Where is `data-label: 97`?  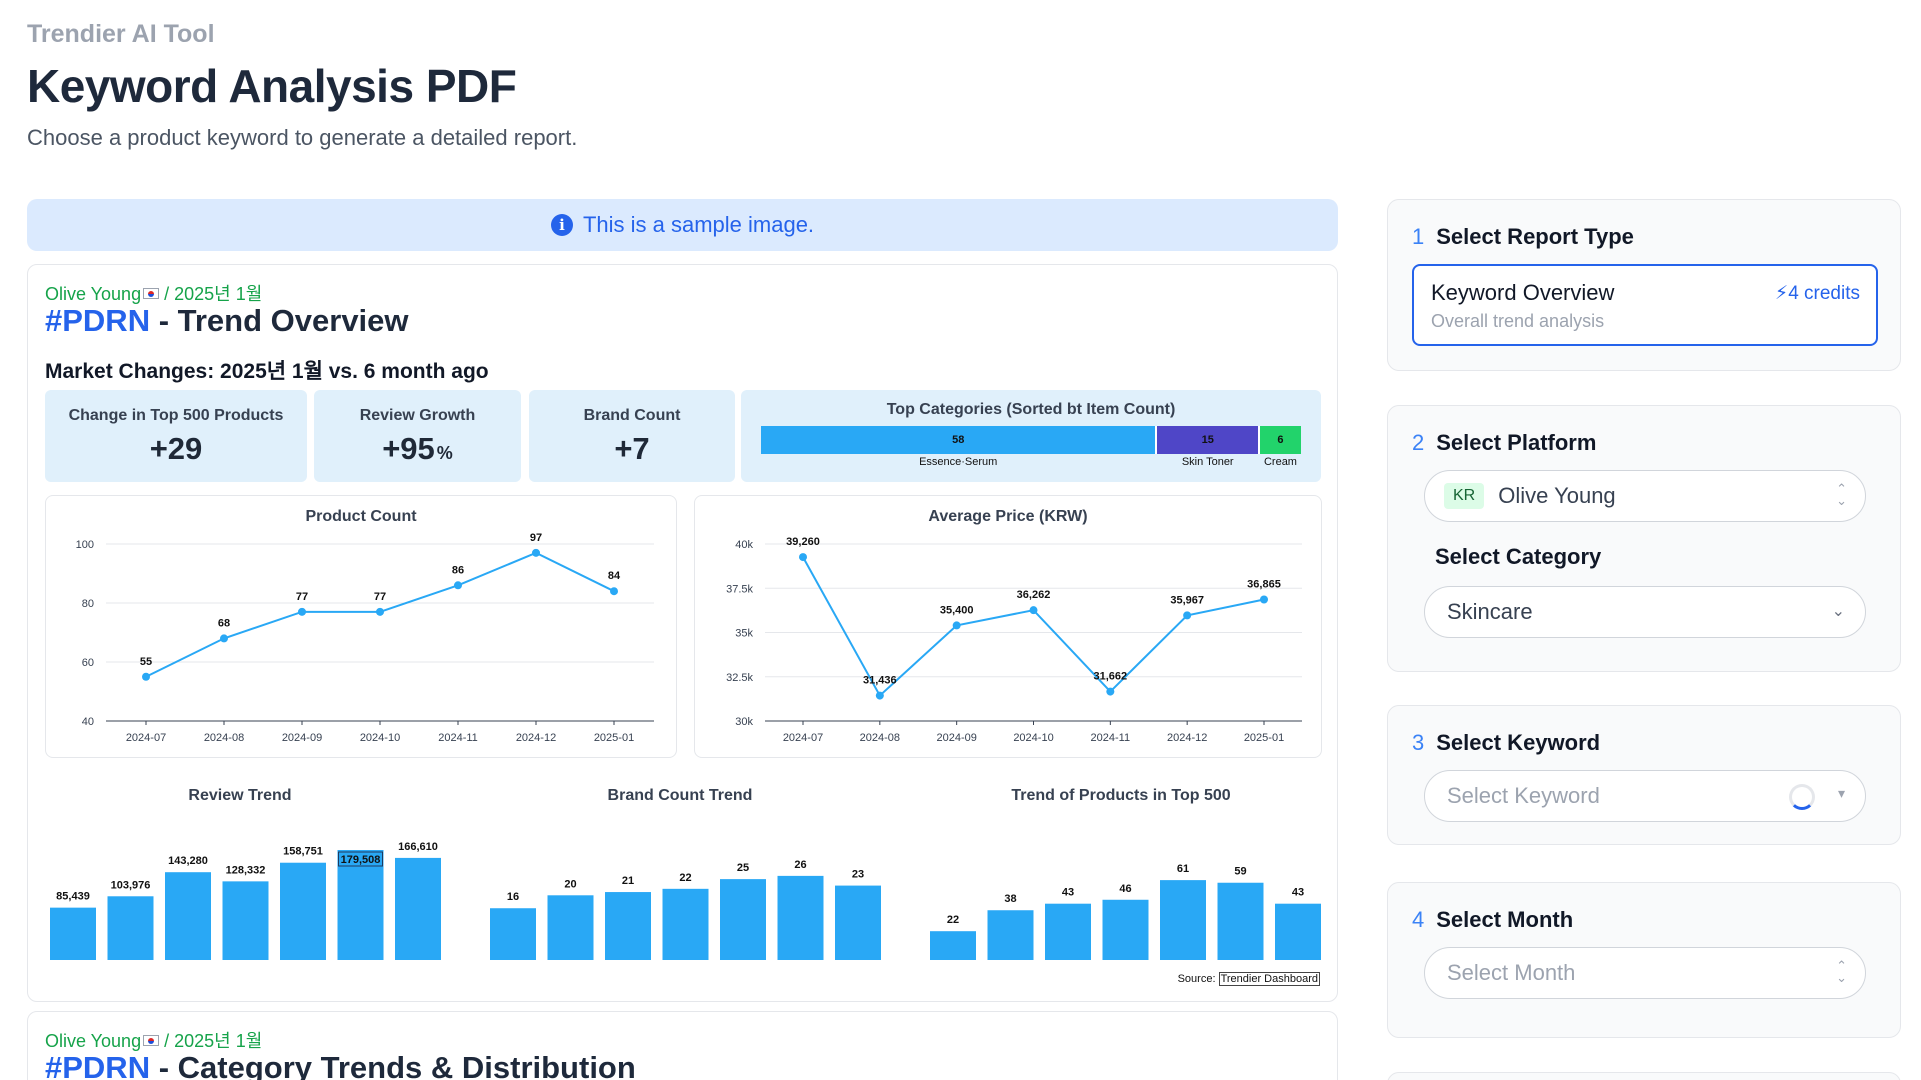 data-label: 97 is located at coordinates (536, 538).